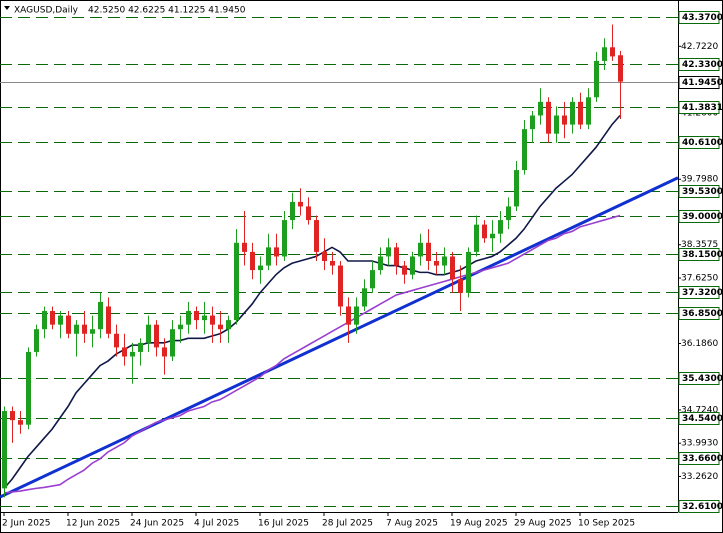  Describe the element at coordinates (216, 524) in the screenshot. I see `x-tick-label: 4 Jul 2025` at that location.